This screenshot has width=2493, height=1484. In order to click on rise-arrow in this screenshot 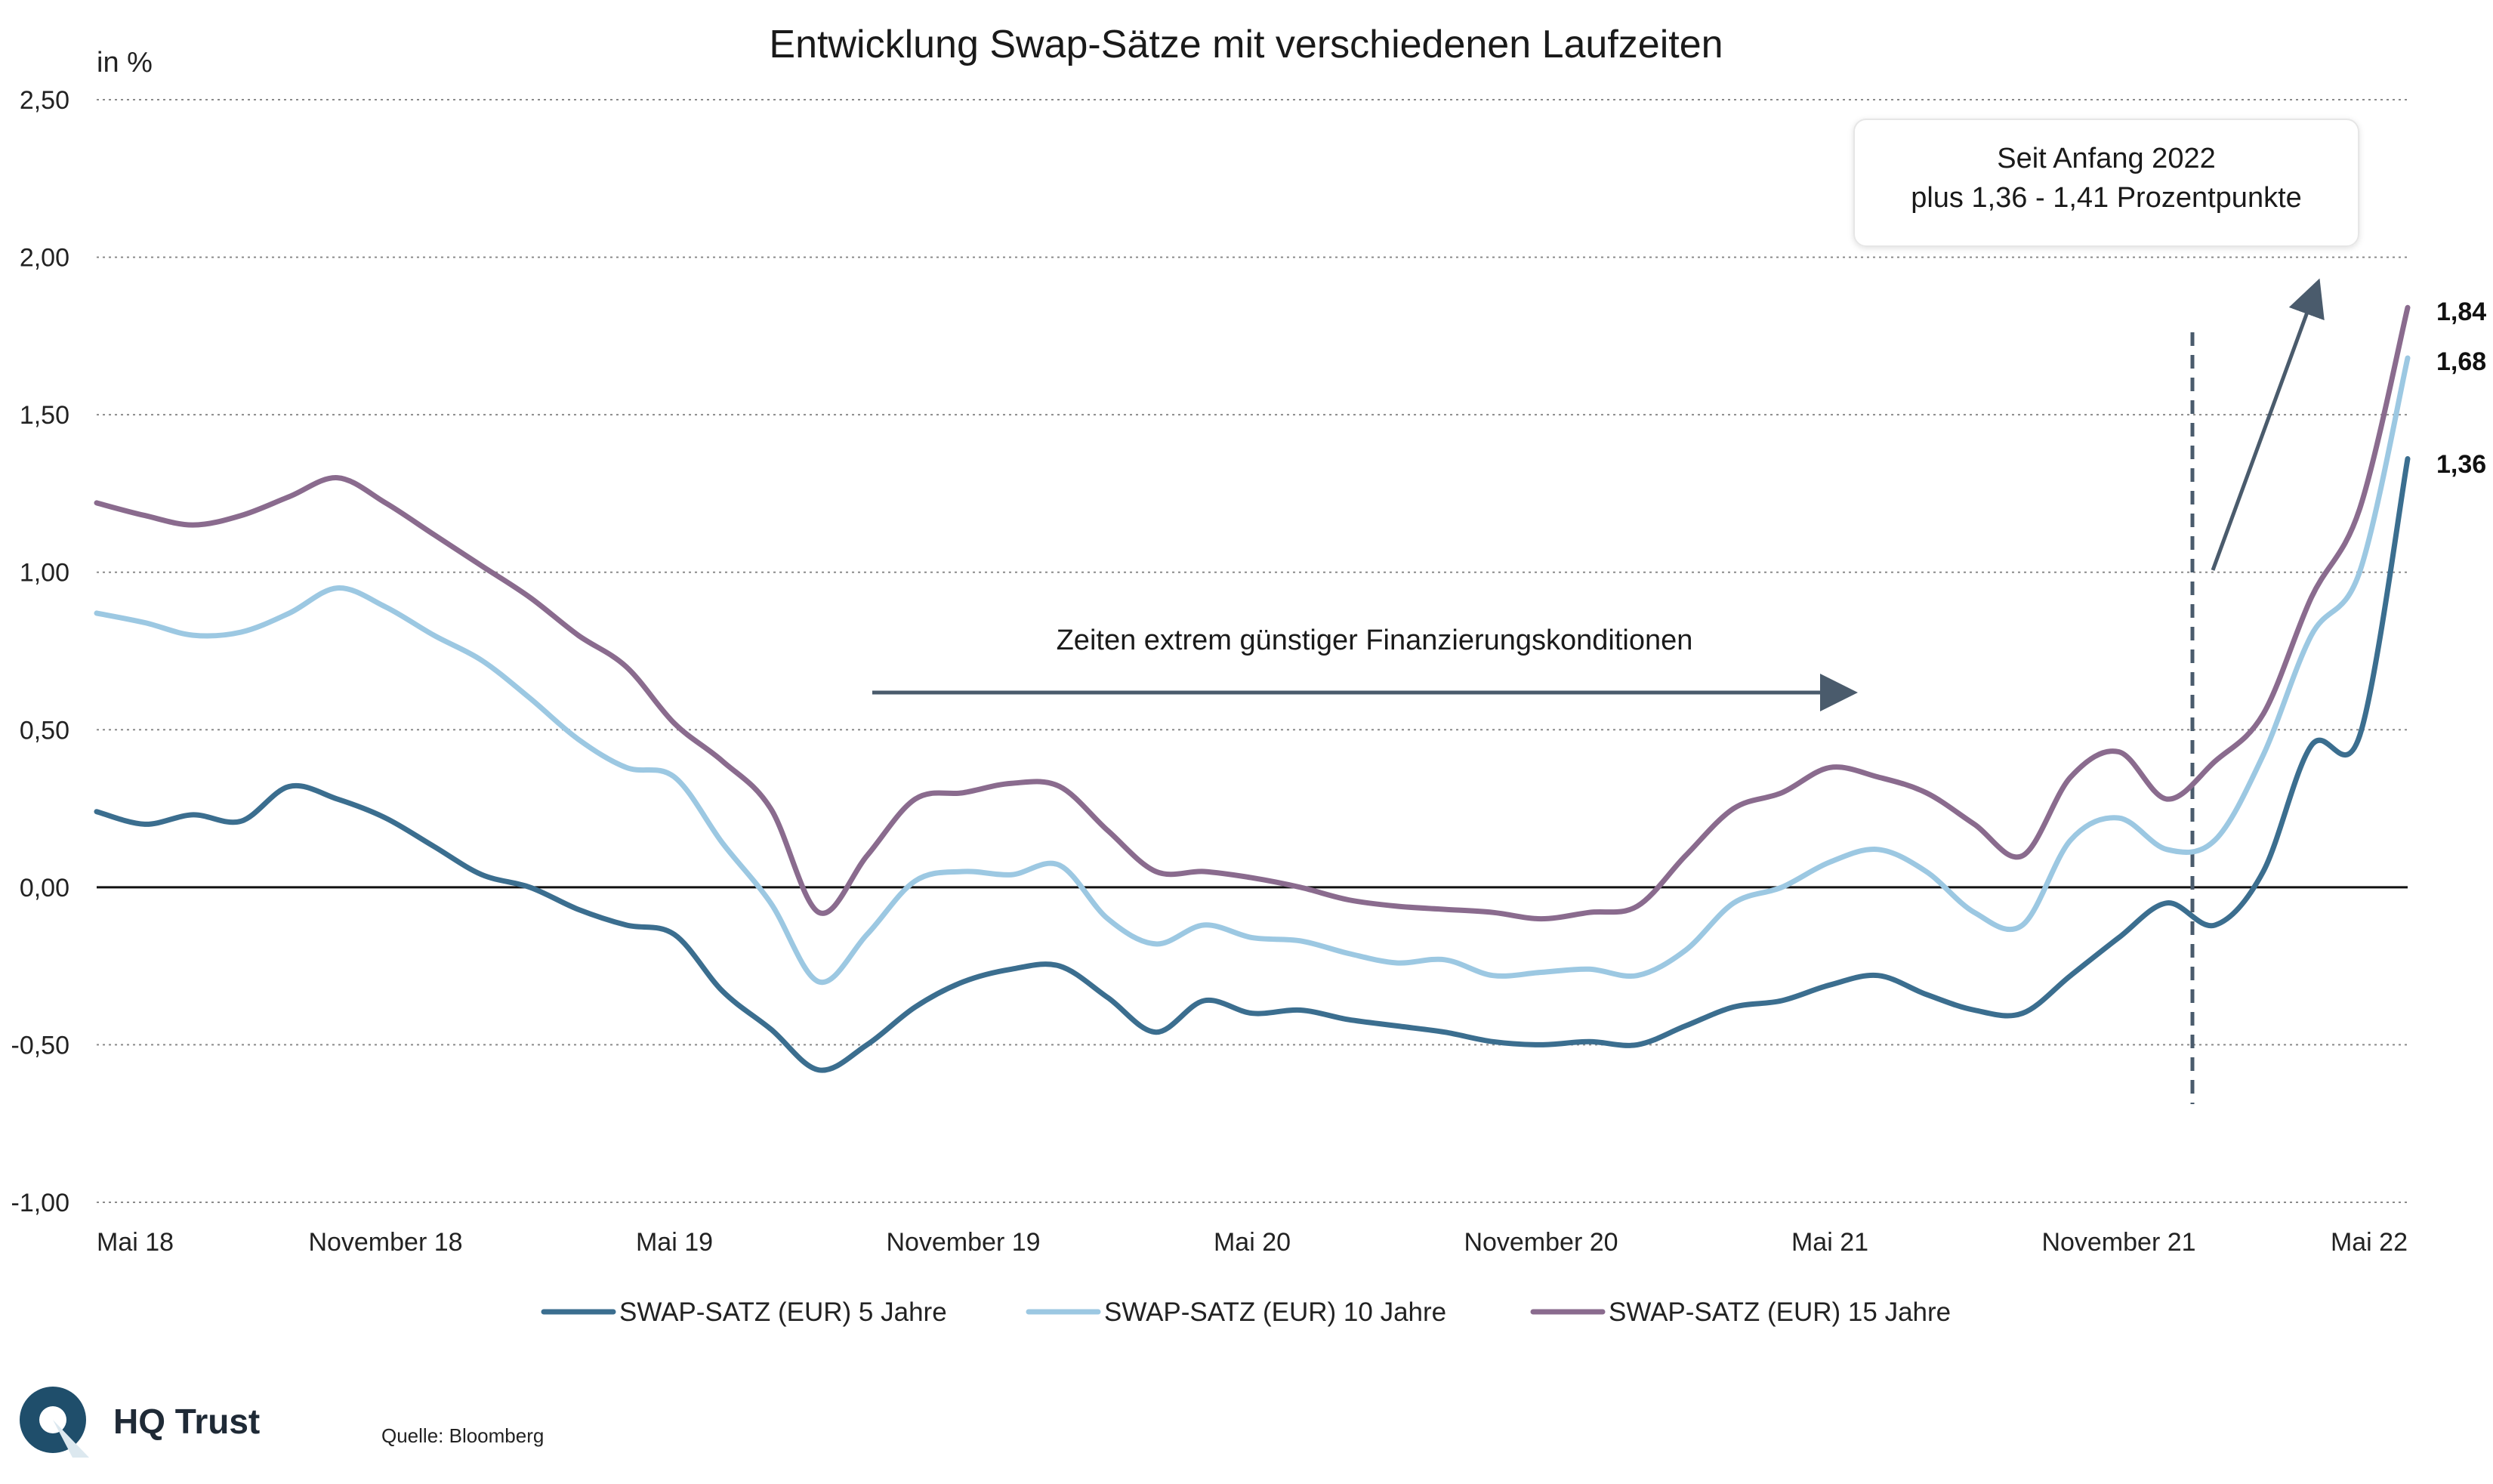, I will do `click(2268, 424)`.